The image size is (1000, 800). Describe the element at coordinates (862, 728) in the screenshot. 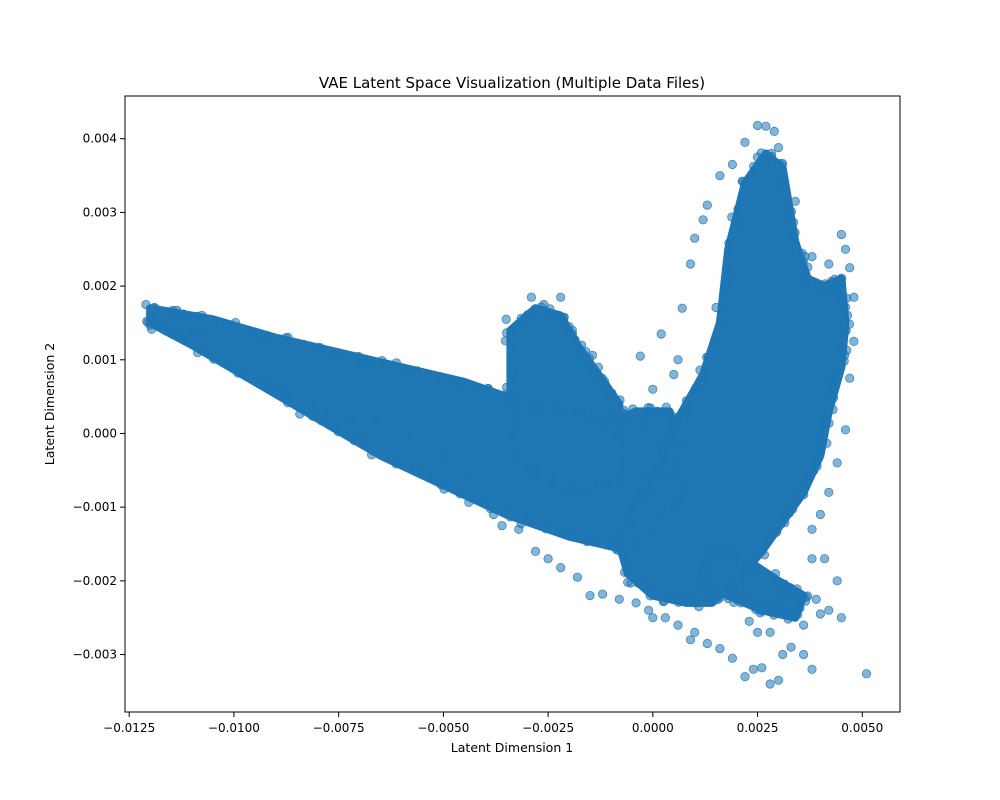

I see `x-tick-label: 0.0050` at that location.